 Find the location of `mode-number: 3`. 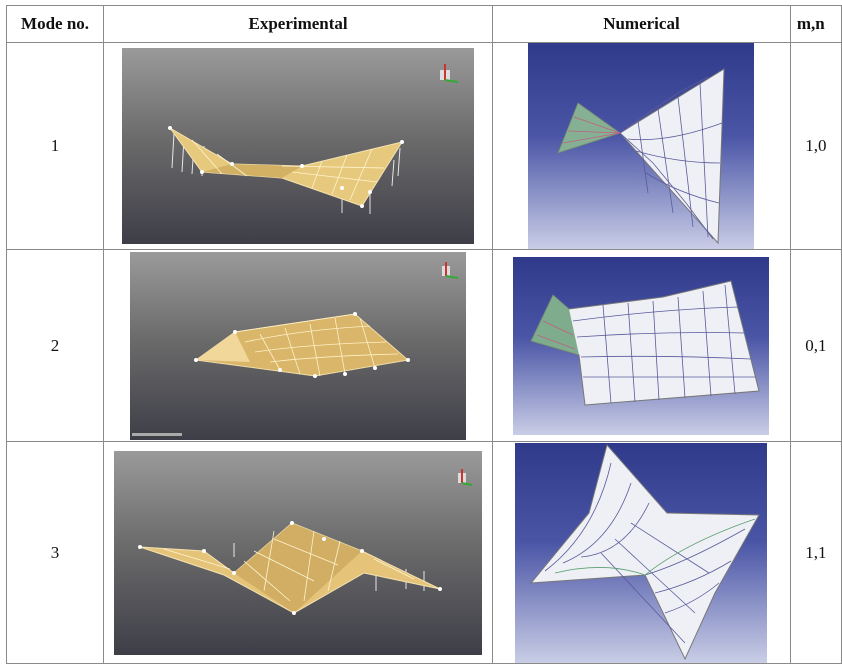

mode-number: 3 is located at coordinates (55, 552).